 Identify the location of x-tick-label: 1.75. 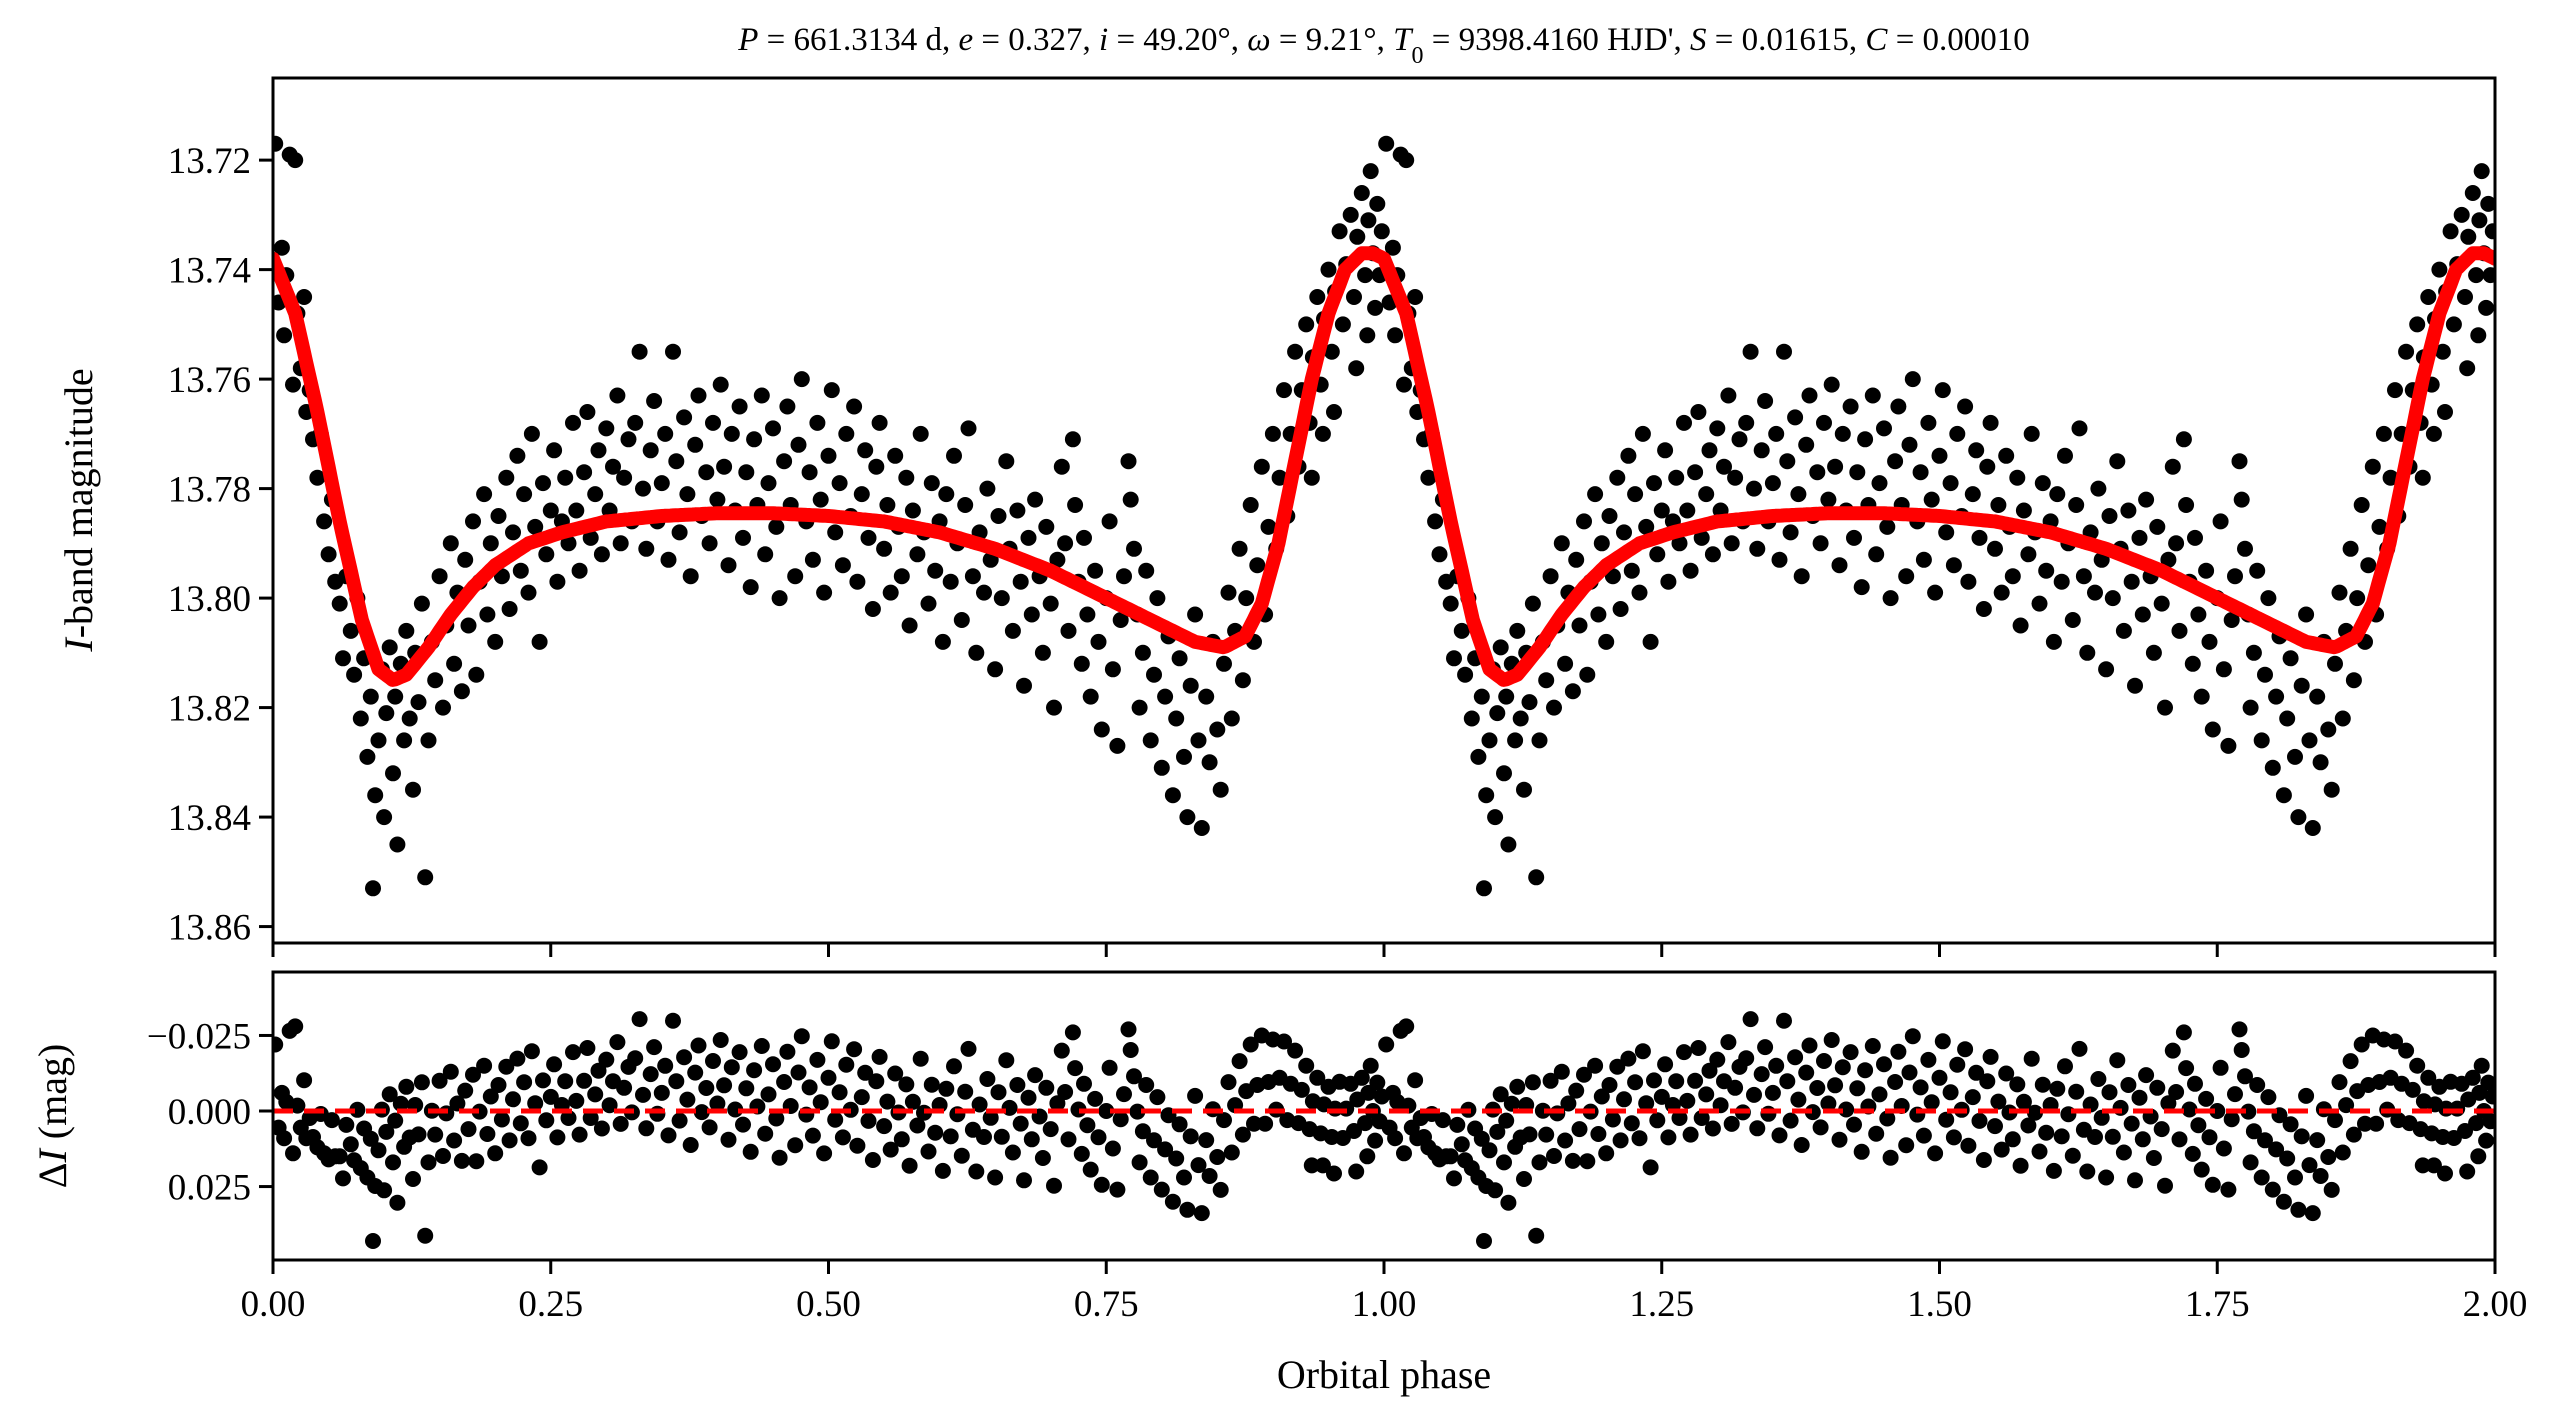
(2217, 1304).